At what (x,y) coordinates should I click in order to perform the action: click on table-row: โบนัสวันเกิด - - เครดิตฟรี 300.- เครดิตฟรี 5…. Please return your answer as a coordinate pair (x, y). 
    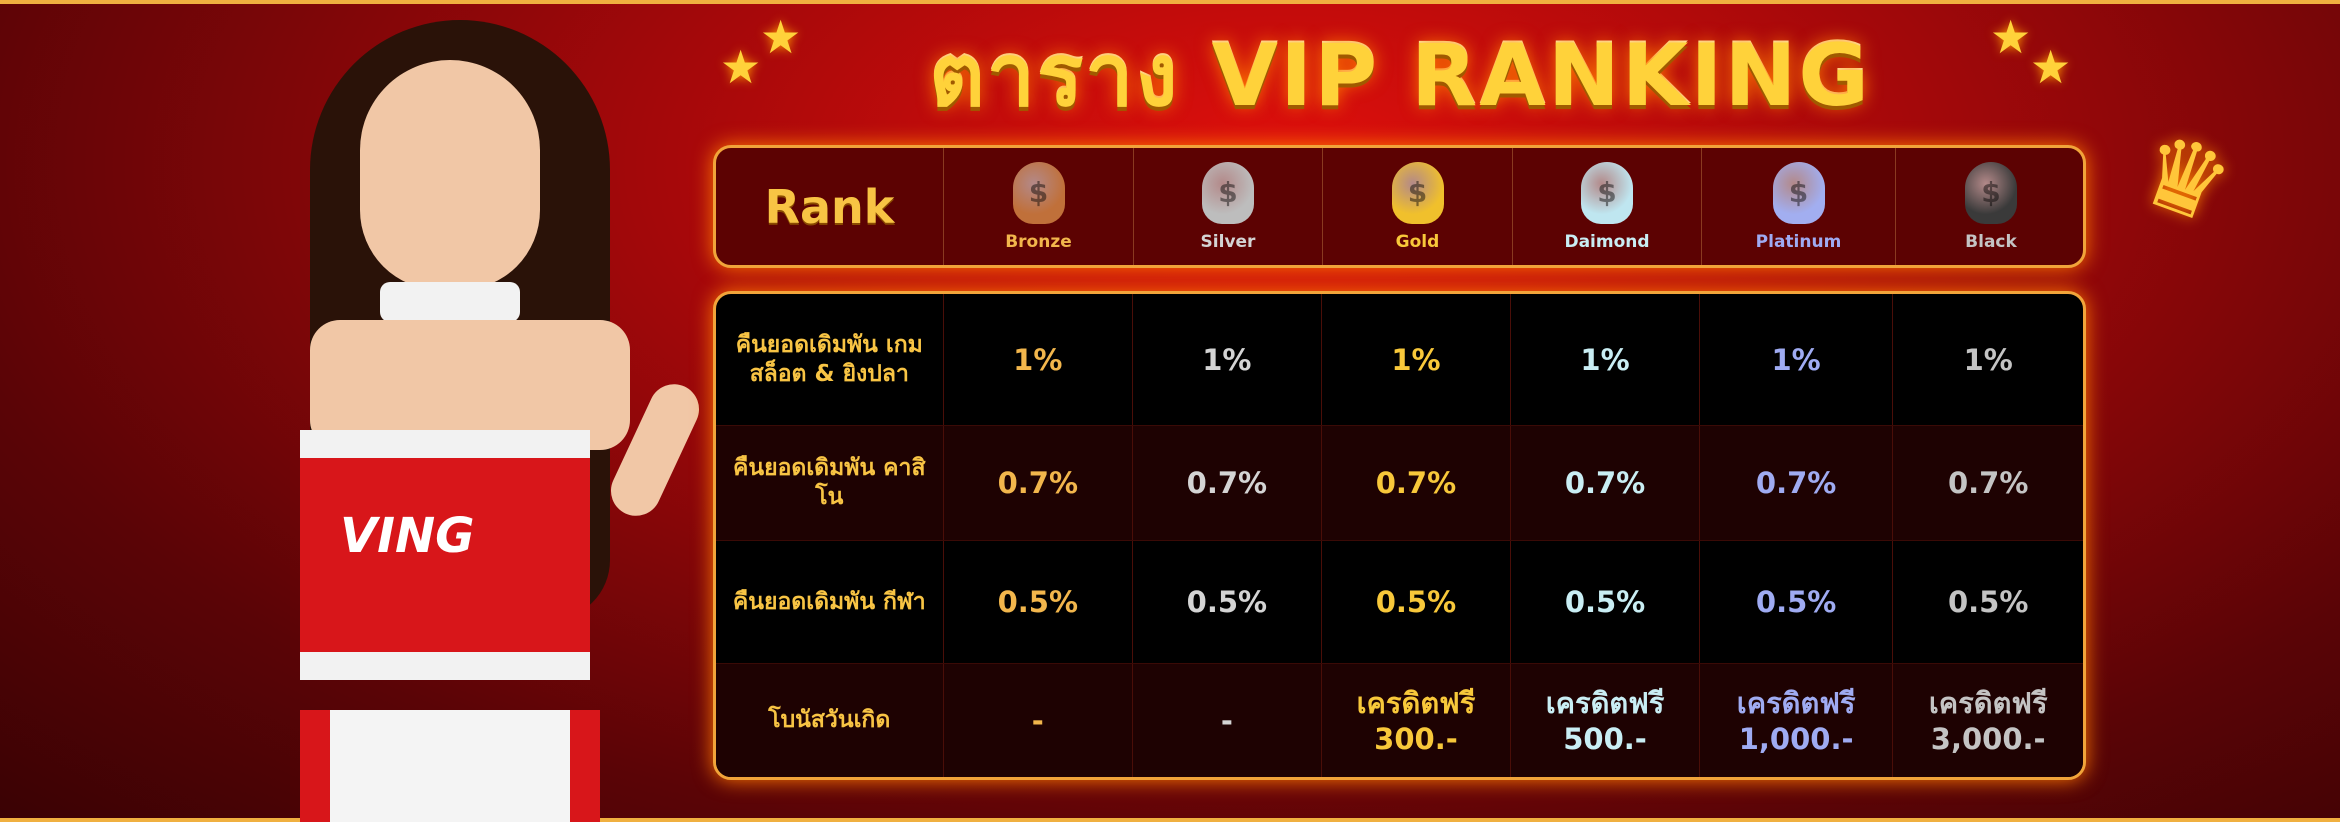
    Looking at the image, I should click on (1399, 720).